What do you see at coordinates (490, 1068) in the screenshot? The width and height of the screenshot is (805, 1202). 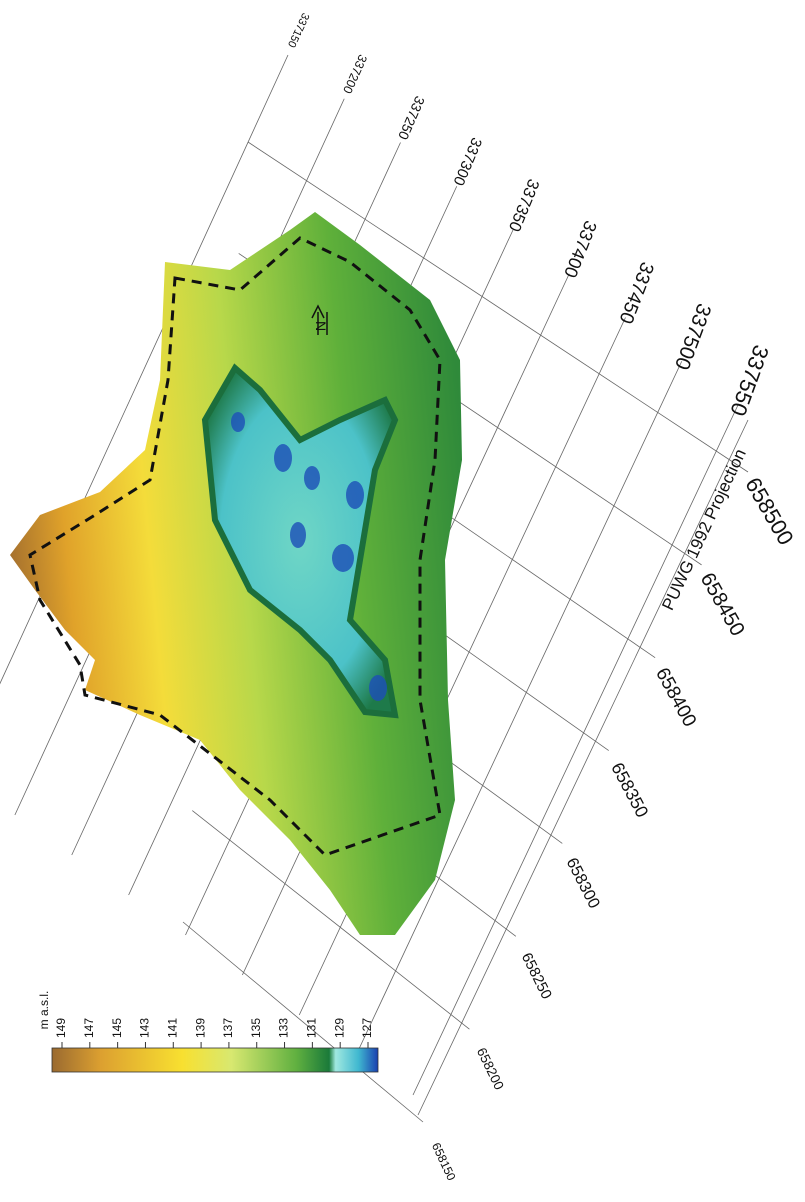 I see `right-axis-label: 658200` at bounding box center [490, 1068].